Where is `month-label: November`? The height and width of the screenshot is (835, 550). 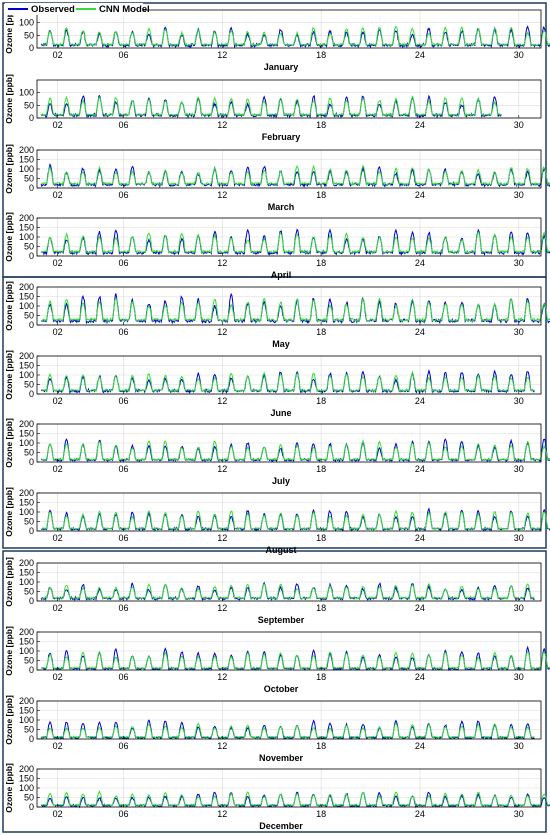
month-label: November is located at coordinates (281, 758).